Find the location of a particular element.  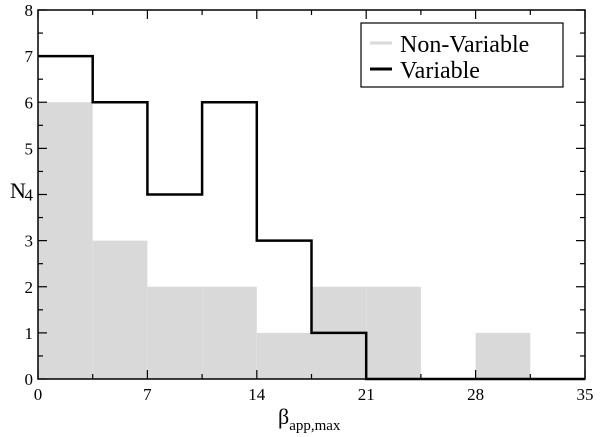

x-axis-label: βapp,max is located at coordinates (309, 419).